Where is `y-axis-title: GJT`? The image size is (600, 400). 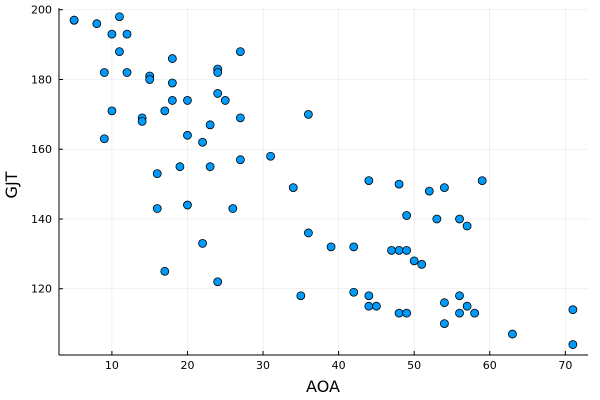
y-axis-title: GJT is located at coordinates (11, 184).